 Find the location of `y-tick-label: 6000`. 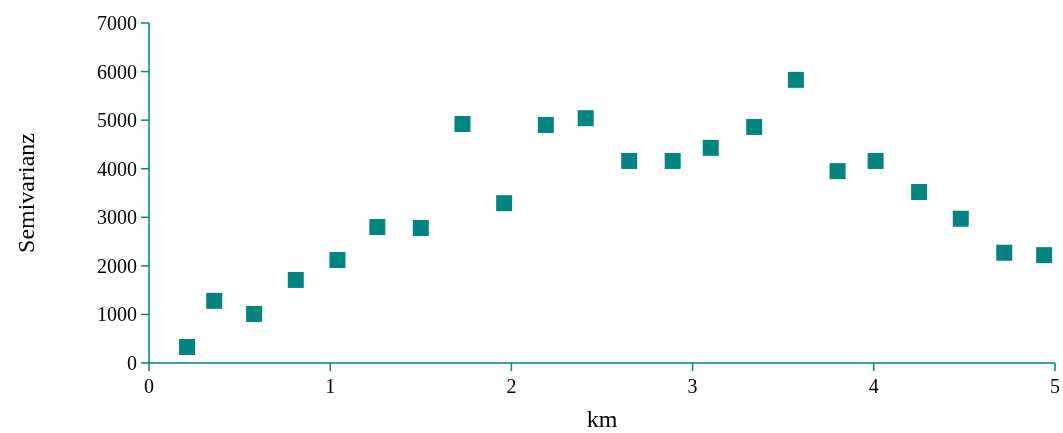

y-tick-label: 6000 is located at coordinates (117, 71).